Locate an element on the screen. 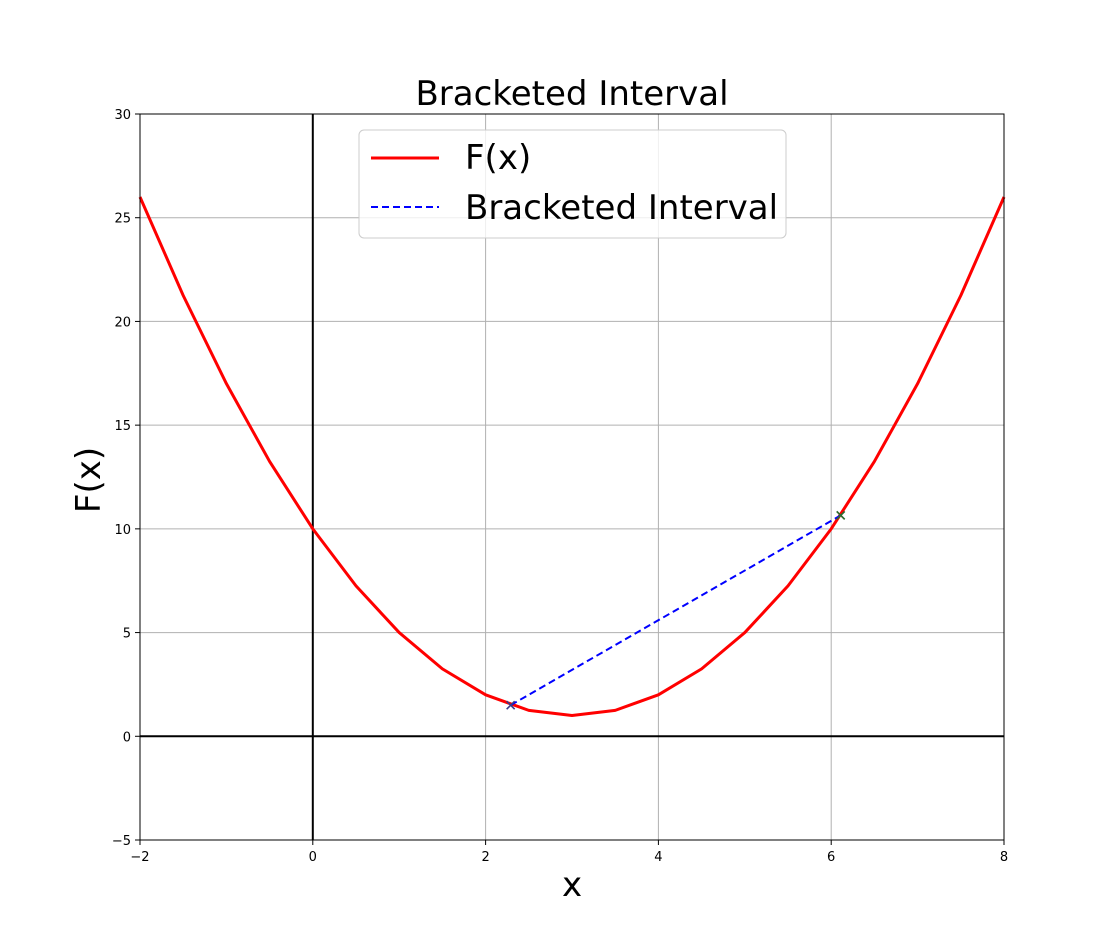 This screenshot has height=944, width=1116. legend: F(x) Bracketed Interval is located at coordinates (572, 184).